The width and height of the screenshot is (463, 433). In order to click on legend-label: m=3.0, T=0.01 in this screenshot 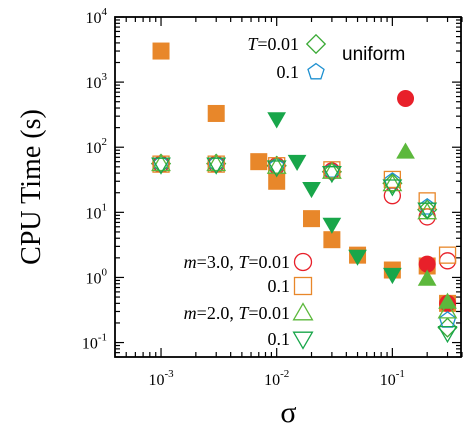, I will do `click(237, 262)`.